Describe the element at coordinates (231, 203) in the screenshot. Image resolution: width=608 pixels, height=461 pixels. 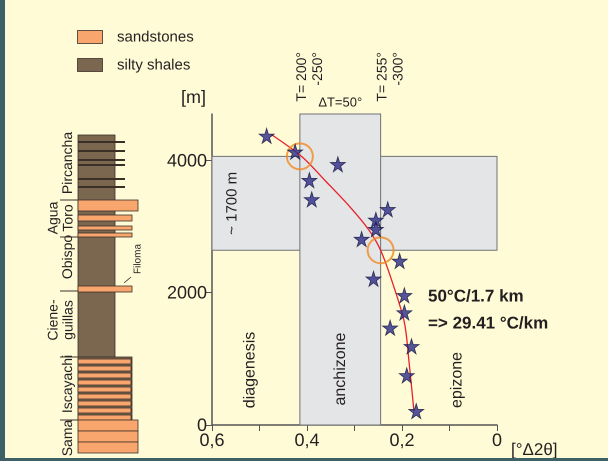
I see `band-label: ~ 1700 m` at that location.